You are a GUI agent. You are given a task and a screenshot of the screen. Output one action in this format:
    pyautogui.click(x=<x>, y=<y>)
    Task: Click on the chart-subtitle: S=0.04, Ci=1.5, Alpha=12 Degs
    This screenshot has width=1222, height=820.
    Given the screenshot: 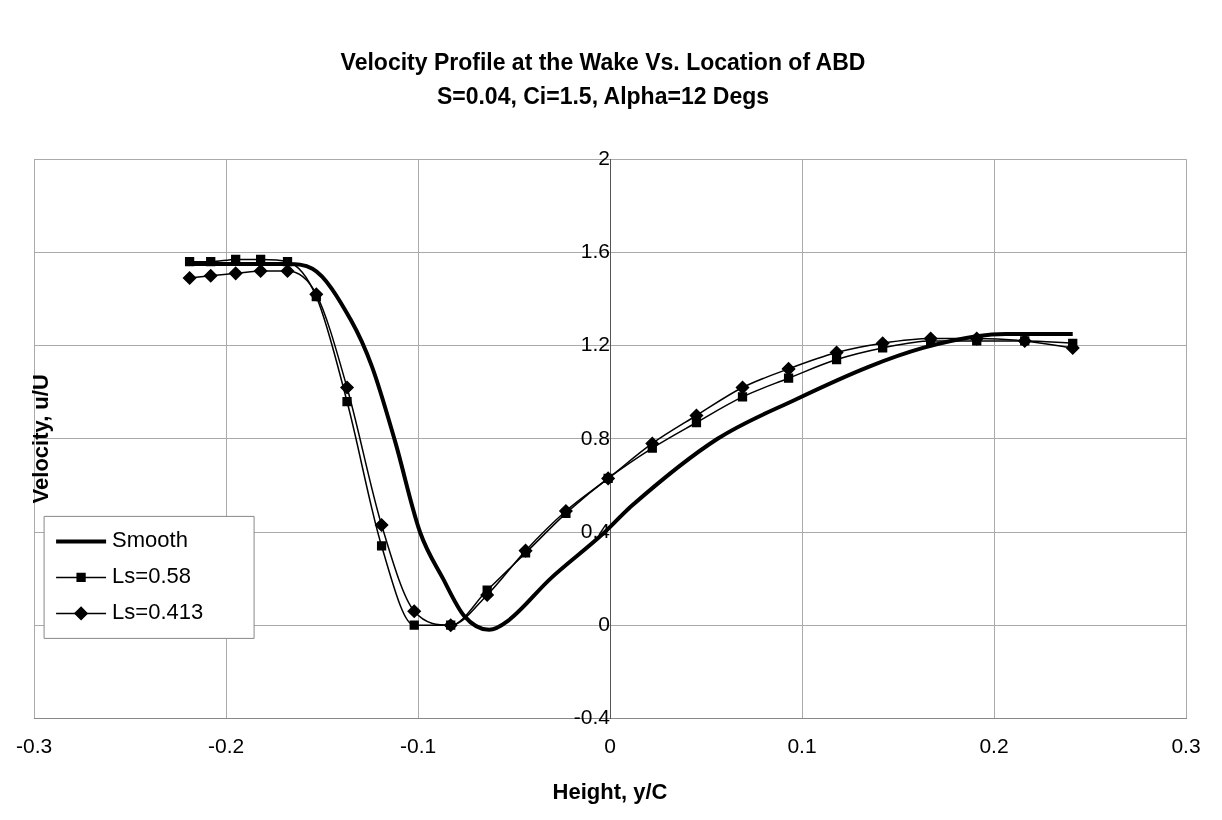 What is the action you would take?
    pyautogui.click(x=603, y=95)
    